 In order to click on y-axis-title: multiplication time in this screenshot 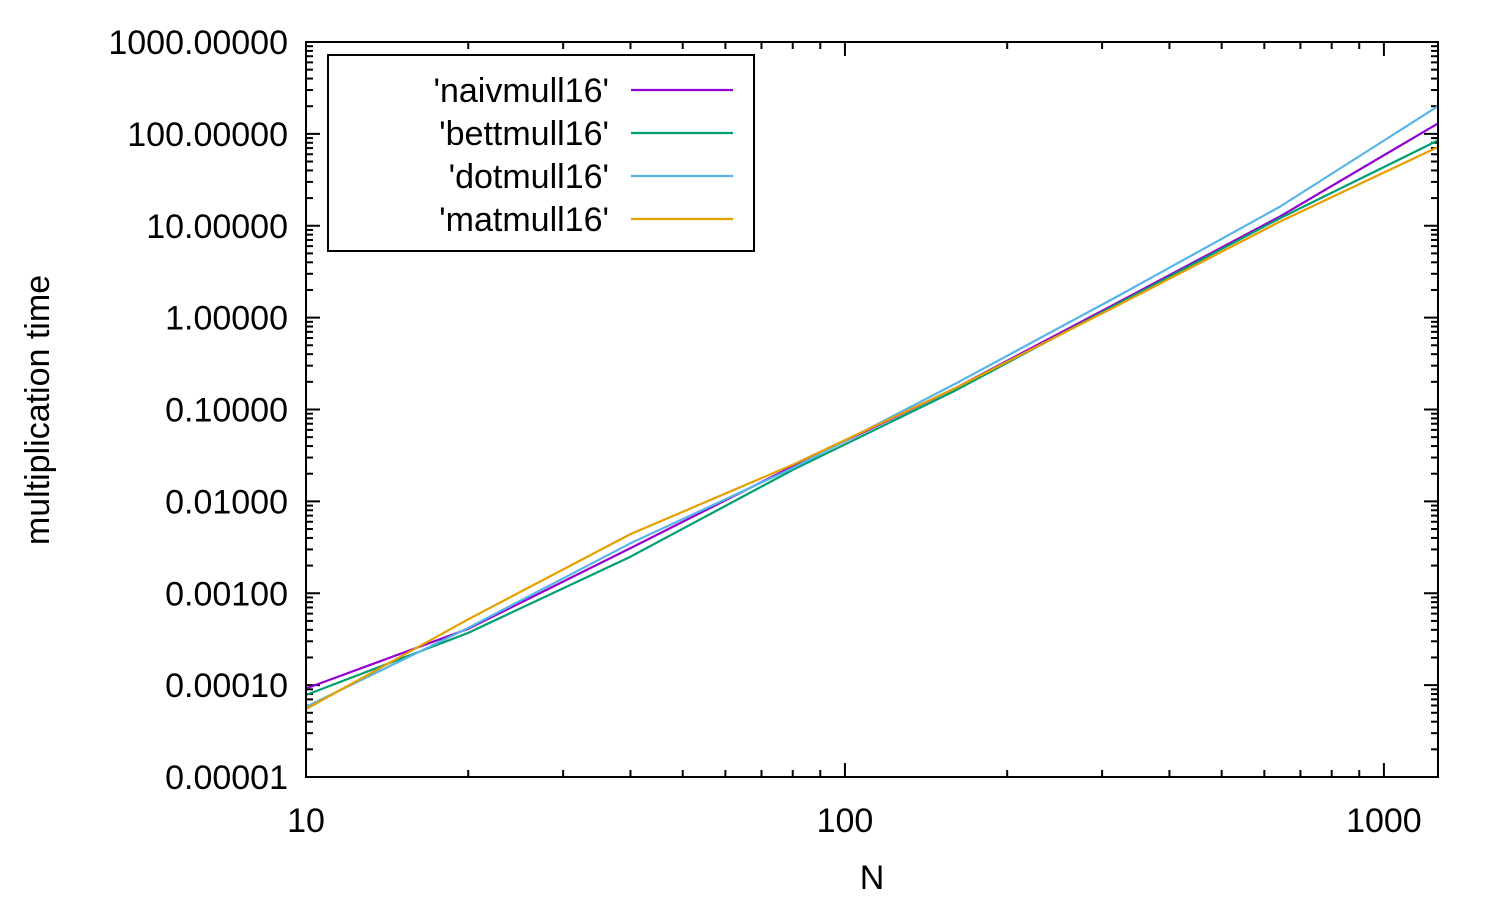, I will do `click(38, 410)`.